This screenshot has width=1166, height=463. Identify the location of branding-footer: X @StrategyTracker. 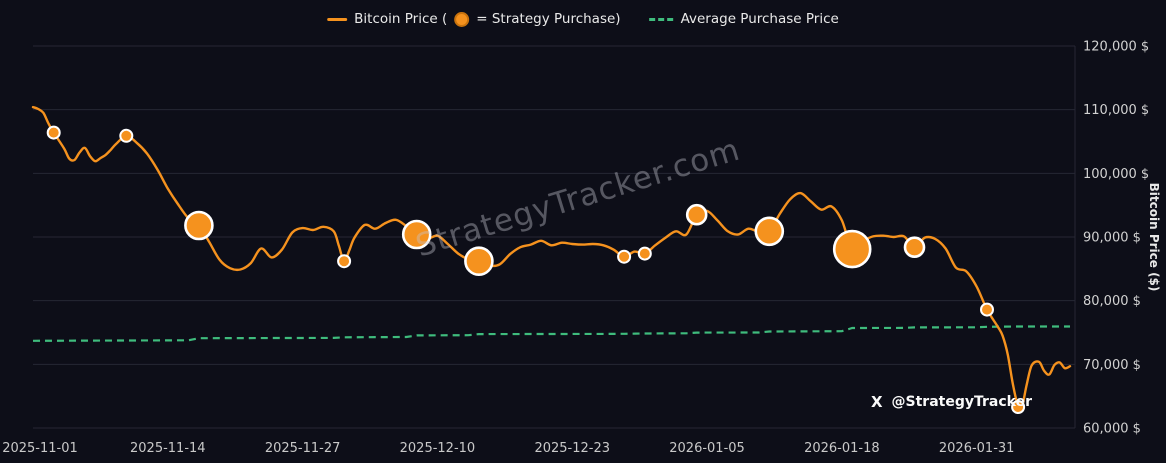
(951, 402).